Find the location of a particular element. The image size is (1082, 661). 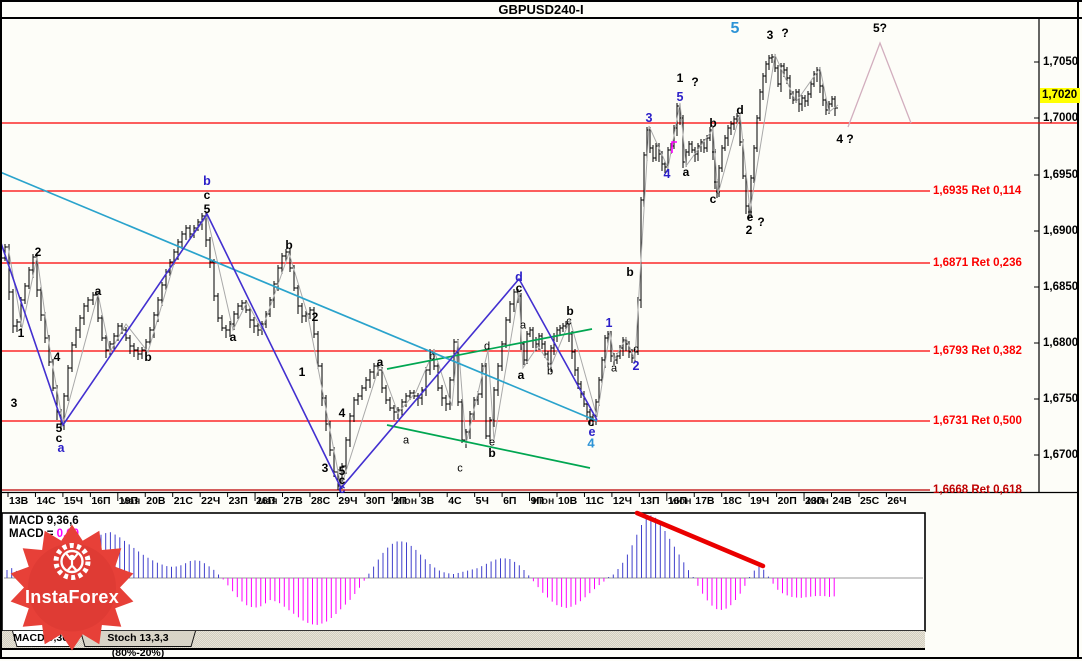

price-tick-label: 1,6950 is located at coordinates (1061, 174).